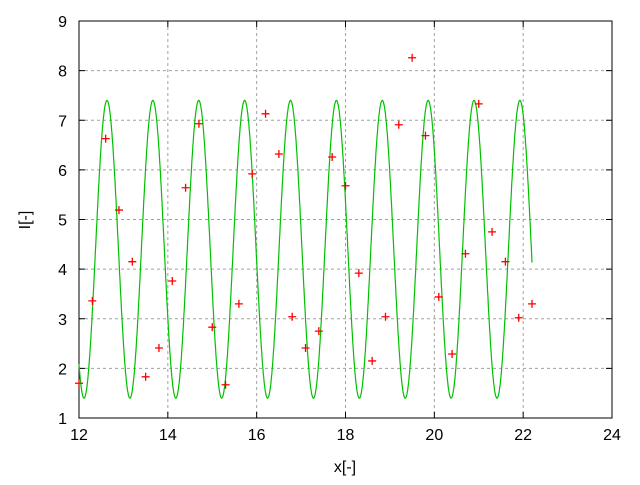 This screenshot has width=640, height=485. I want to click on y-tick-label: 8, so click(62, 72).